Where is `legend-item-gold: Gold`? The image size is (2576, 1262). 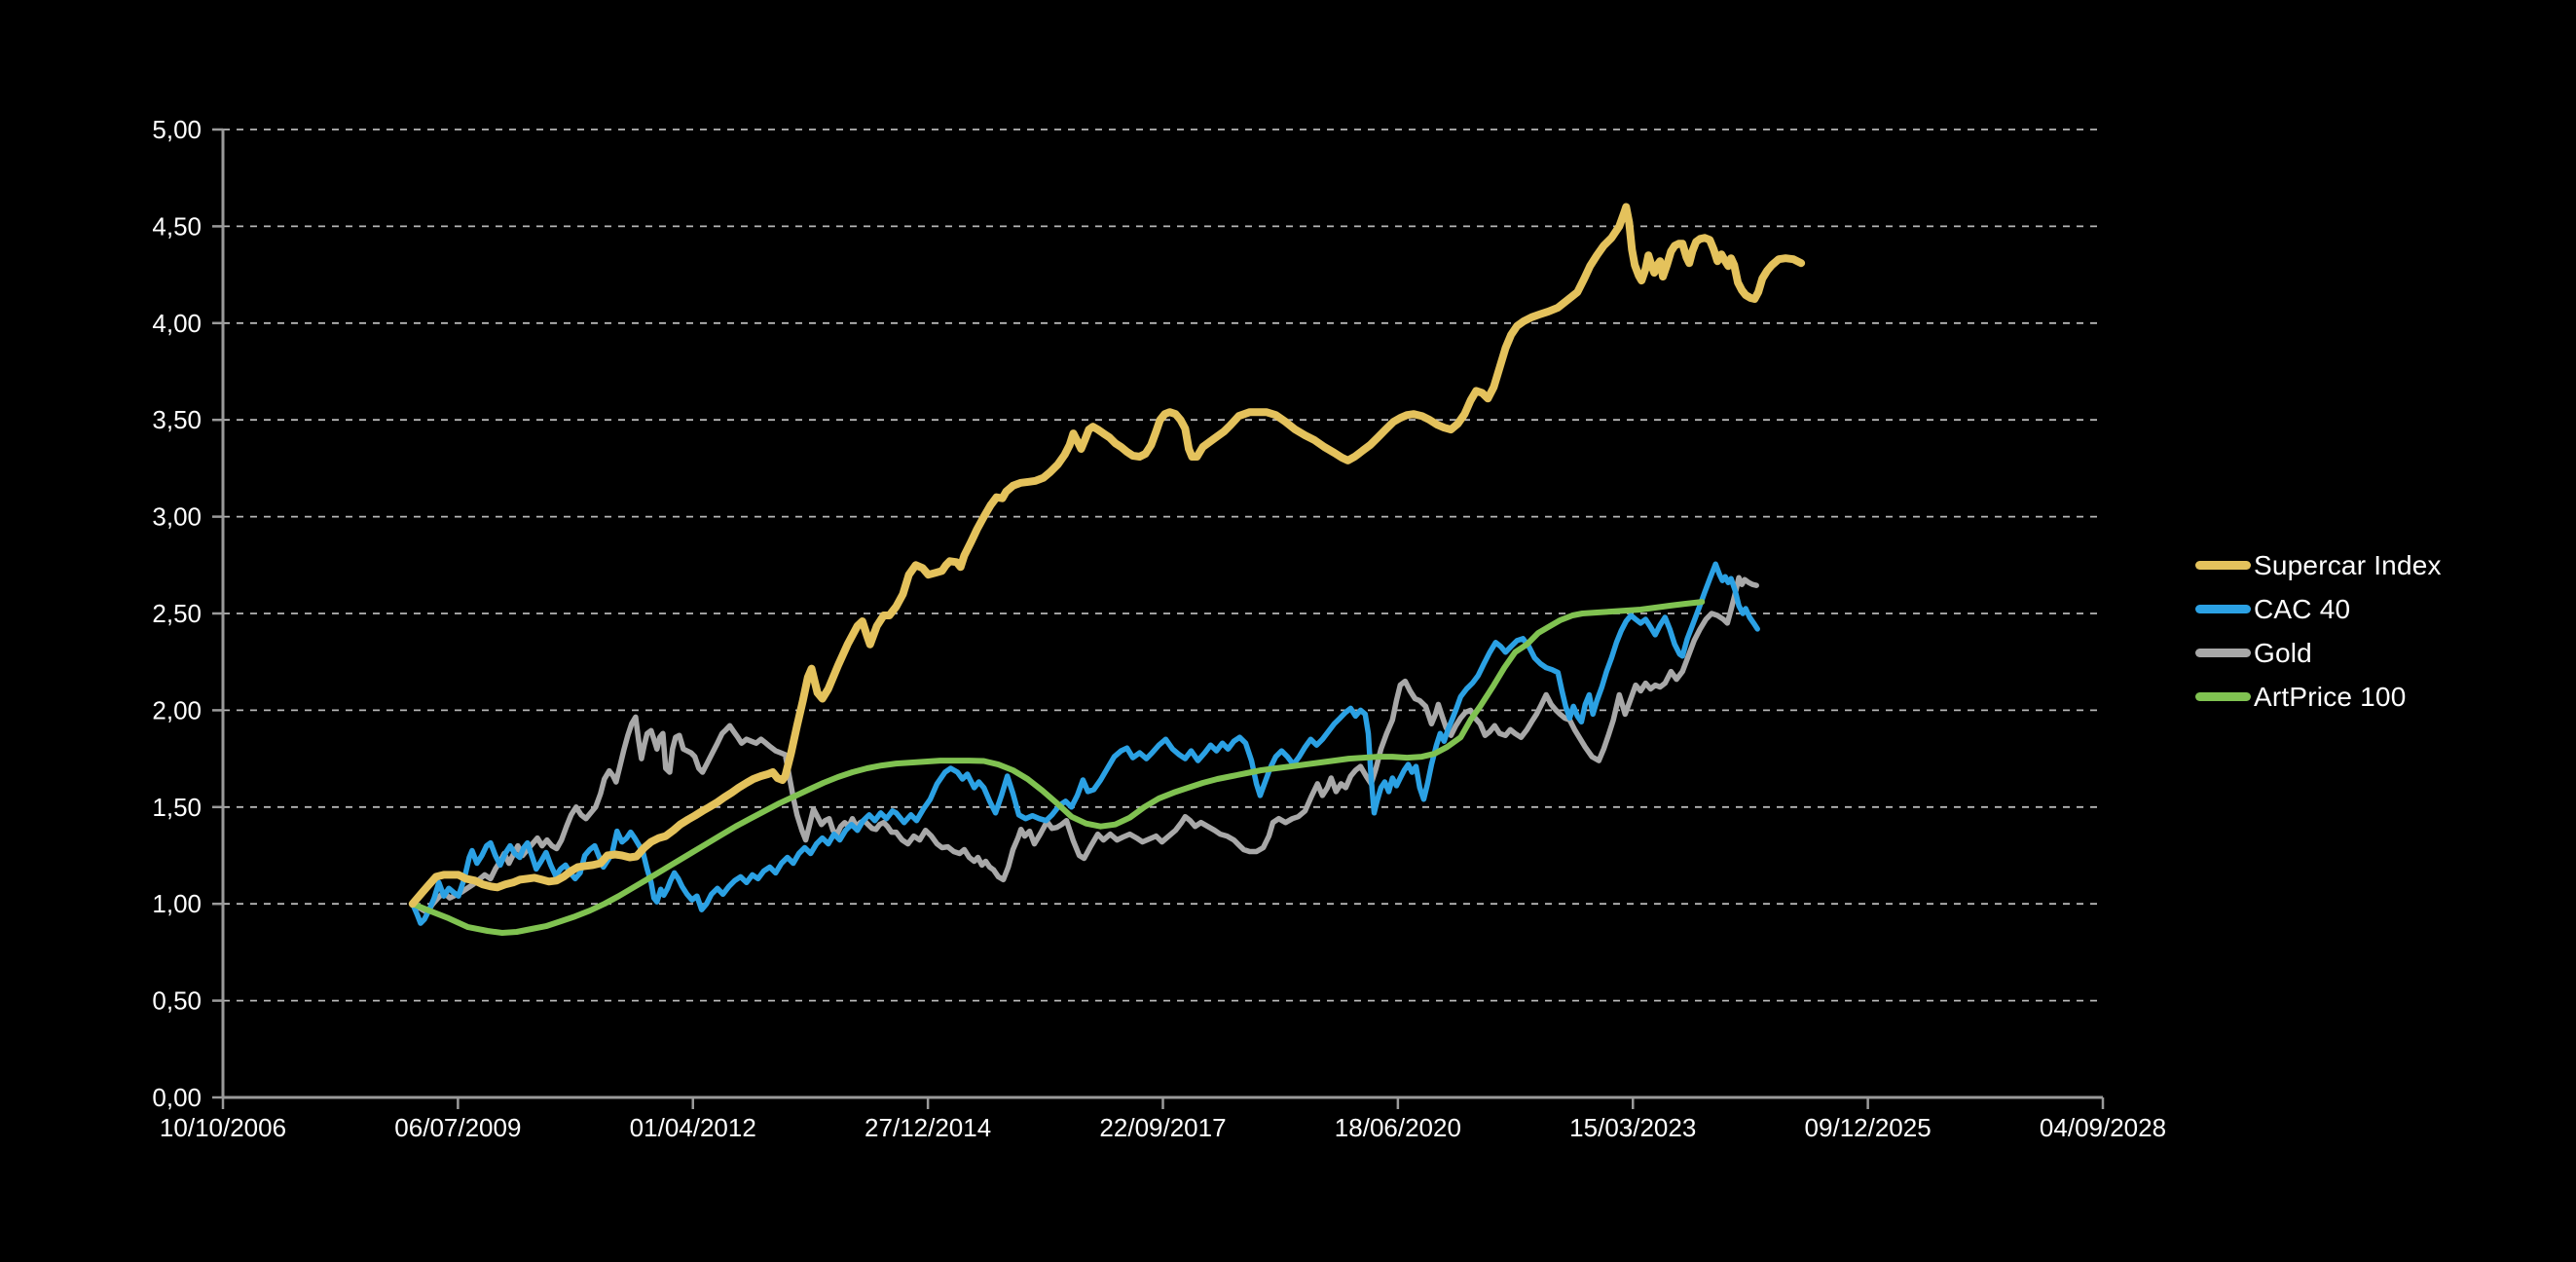 legend-item-gold: Gold is located at coordinates (2318, 652).